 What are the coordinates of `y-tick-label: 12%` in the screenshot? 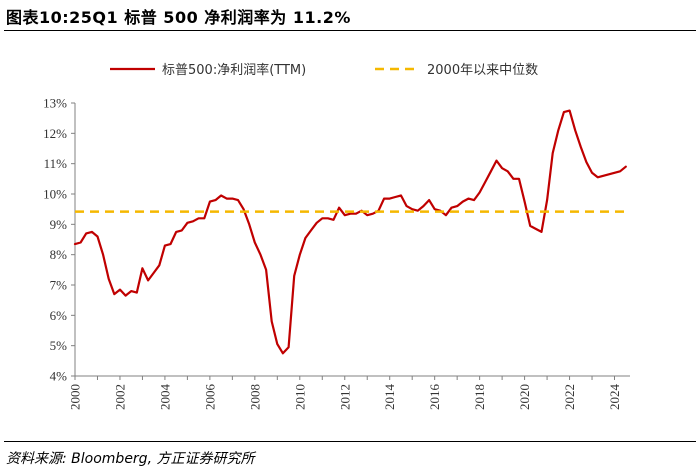 It's located at (55, 133).